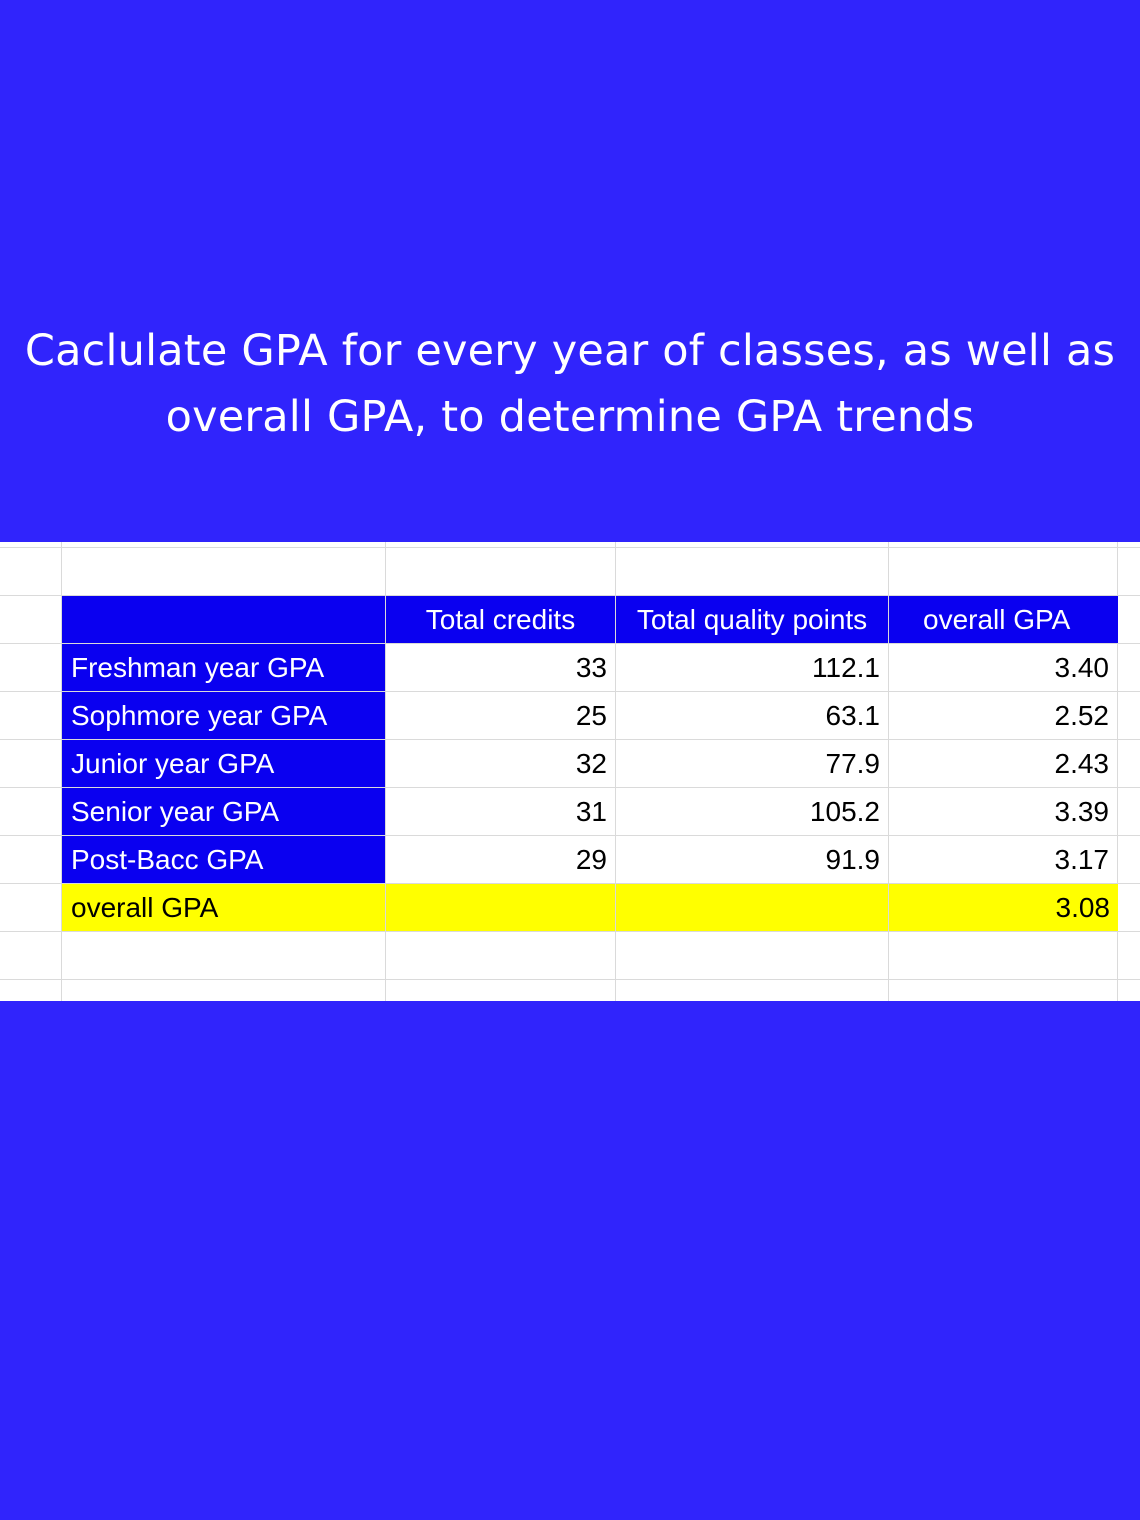 Image resolution: width=1140 pixels, height=1520 pixels. What do you see at coordinates (752, 619) in the screenshot?
I see `header-cell-total-quality-points: Total quality points` at bounding box center [752, 619].